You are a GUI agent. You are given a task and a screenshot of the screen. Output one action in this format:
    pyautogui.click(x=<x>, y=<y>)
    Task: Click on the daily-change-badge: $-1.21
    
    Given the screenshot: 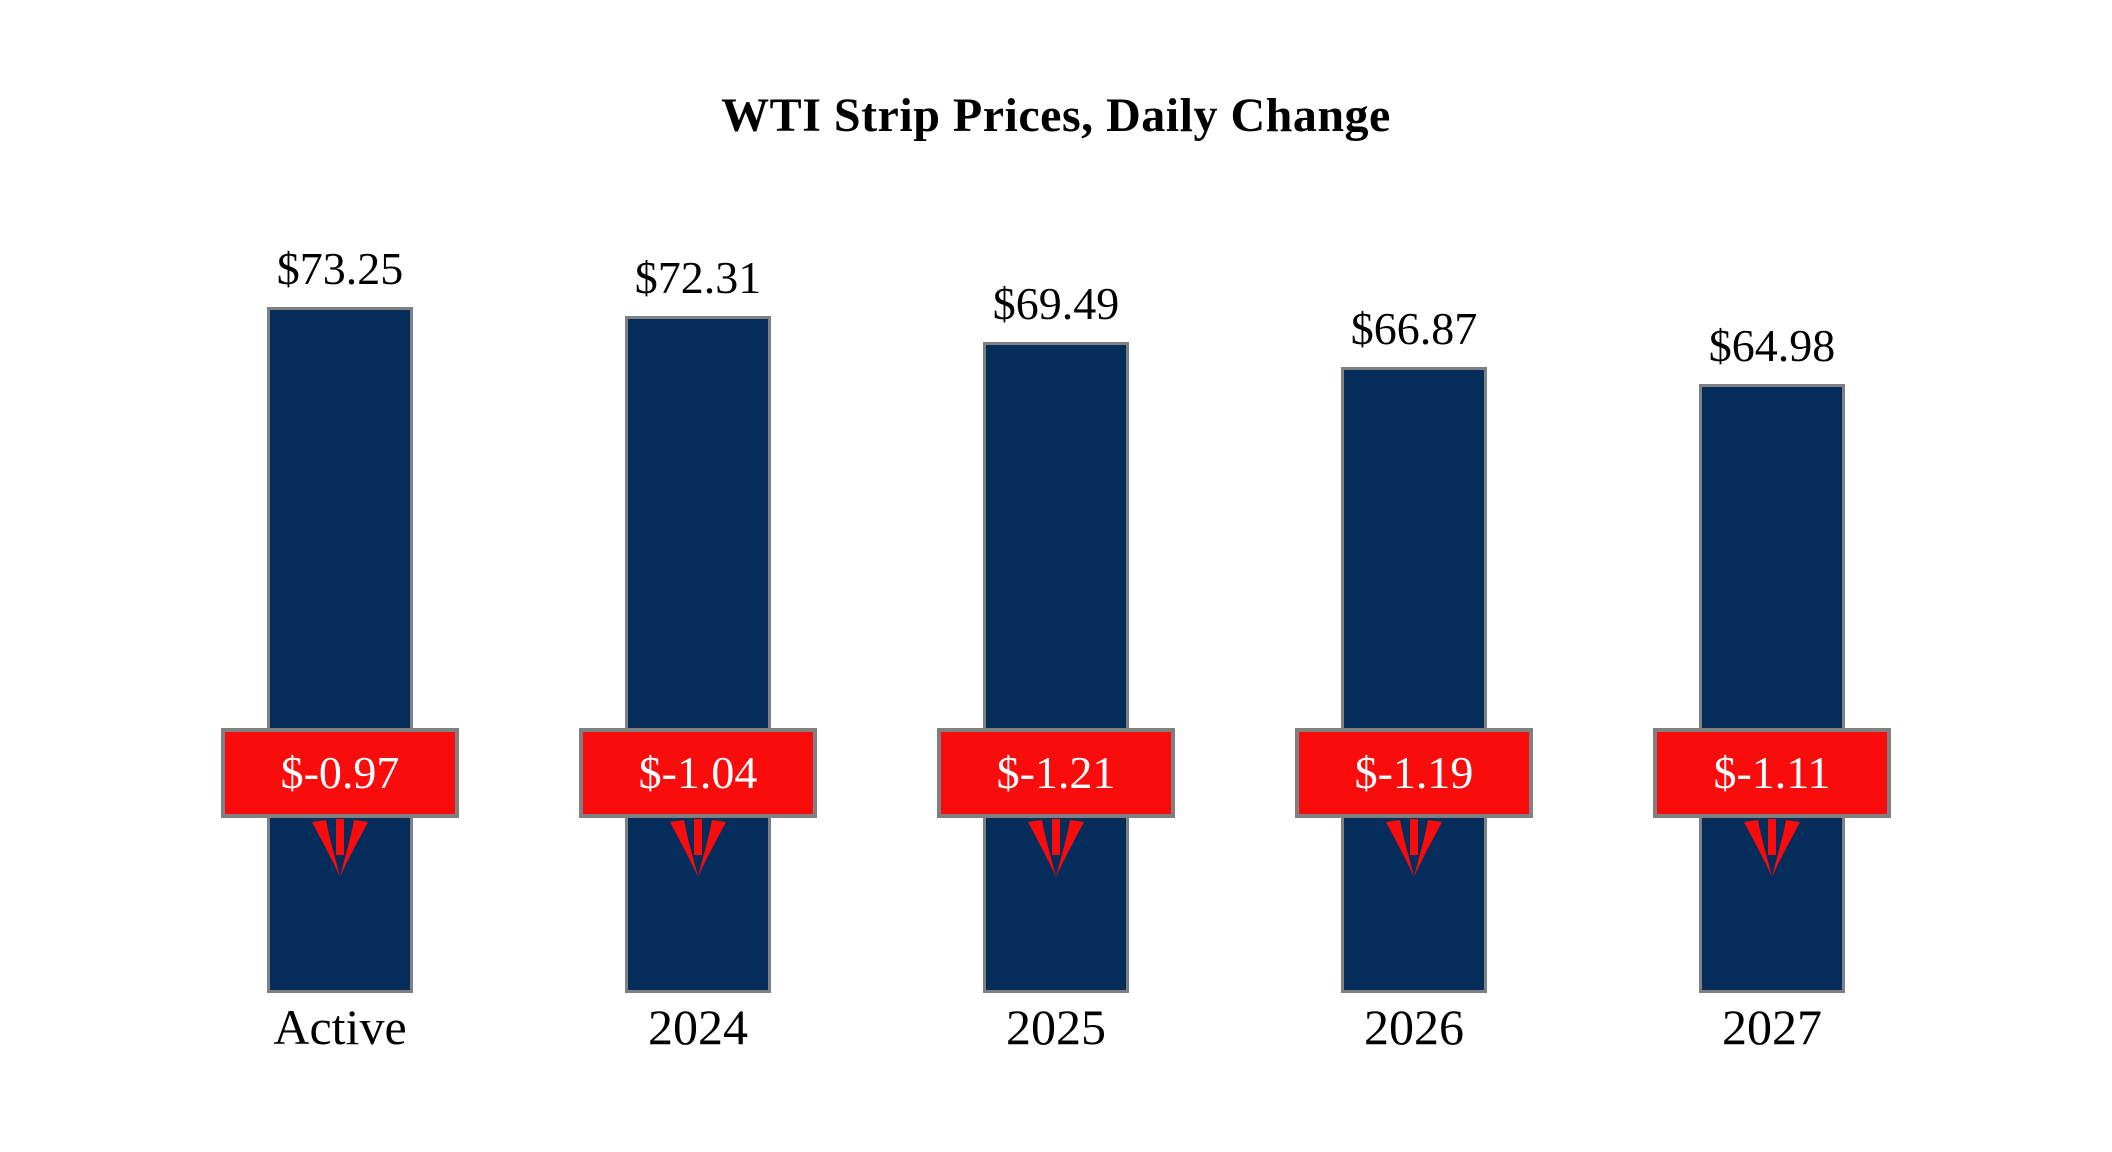 What is the action you would take?
    pyautogui.click(x=1056, y=773)
    